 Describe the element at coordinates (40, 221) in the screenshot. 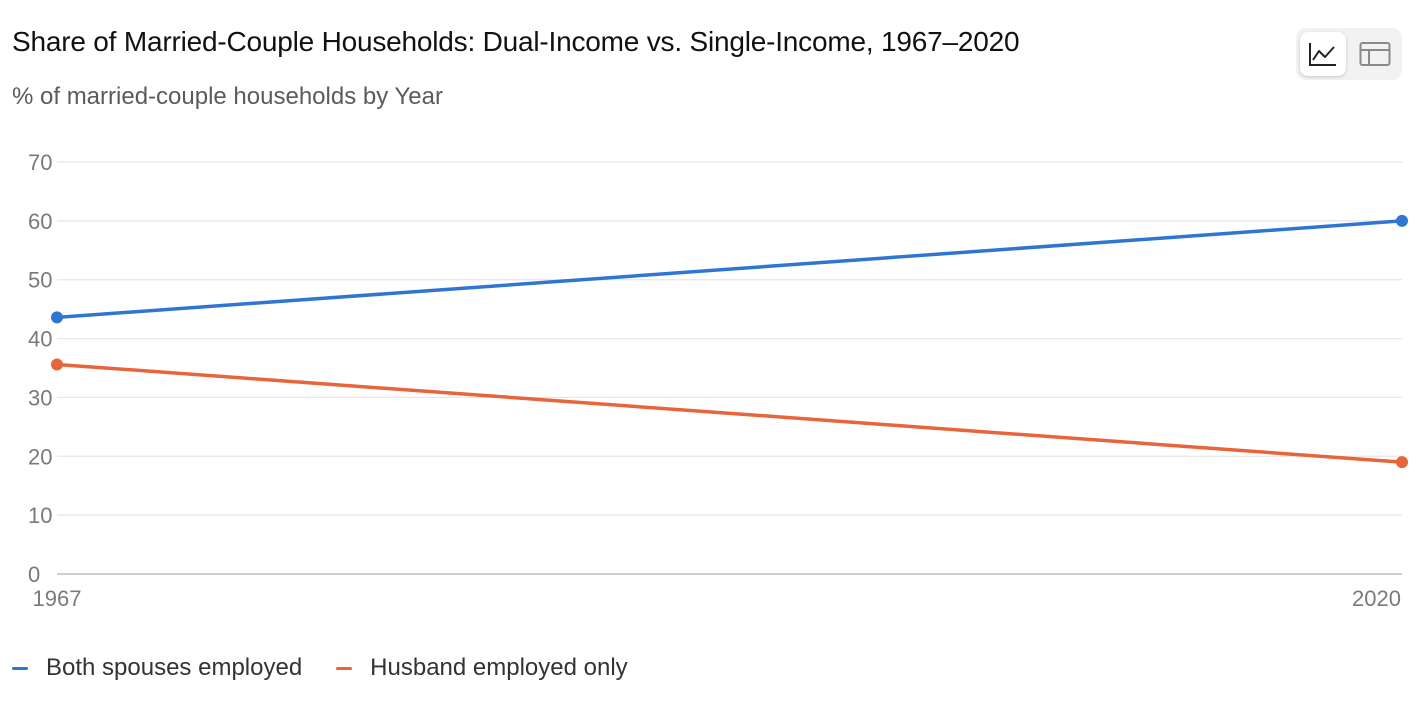

I see `y-tick-label: 60` at that location.